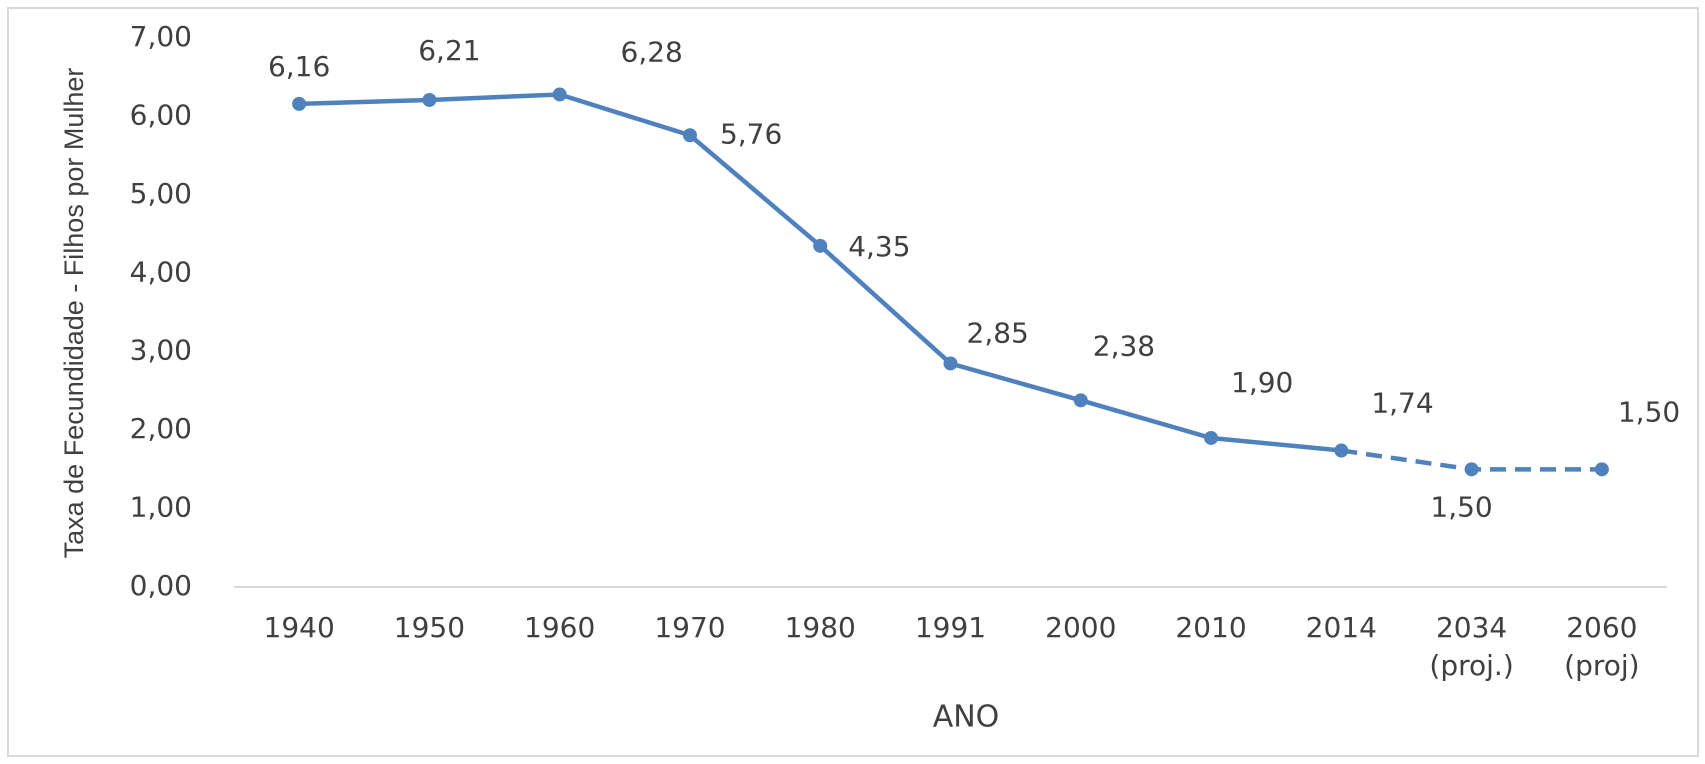 The image size is (1705, 764). Describe the element at coordinates (161, 193) in the screenshot. I see `y-tick-label: 5,00` at that location.